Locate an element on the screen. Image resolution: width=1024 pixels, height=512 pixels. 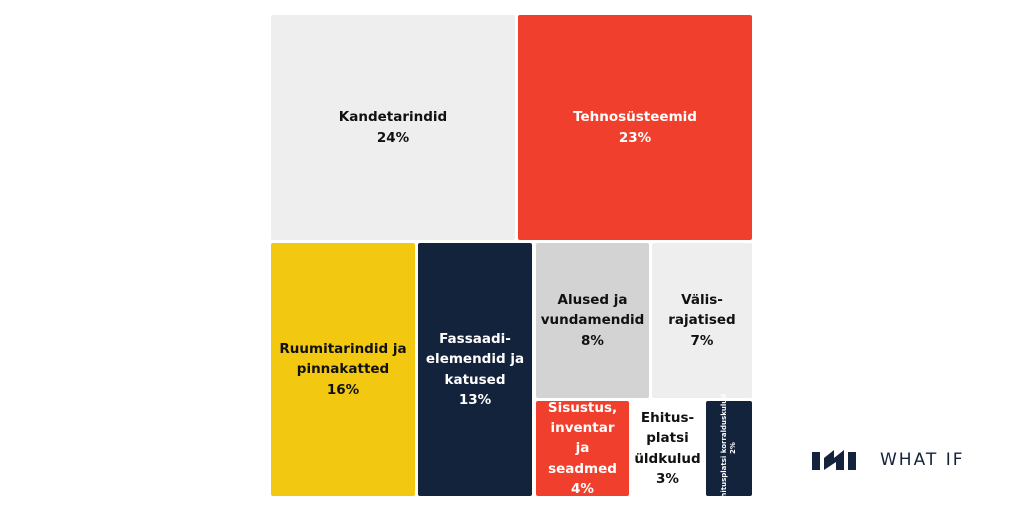
cell-name: Ruumitarindid ja pinnakatted is located at coordinates (343, 359).